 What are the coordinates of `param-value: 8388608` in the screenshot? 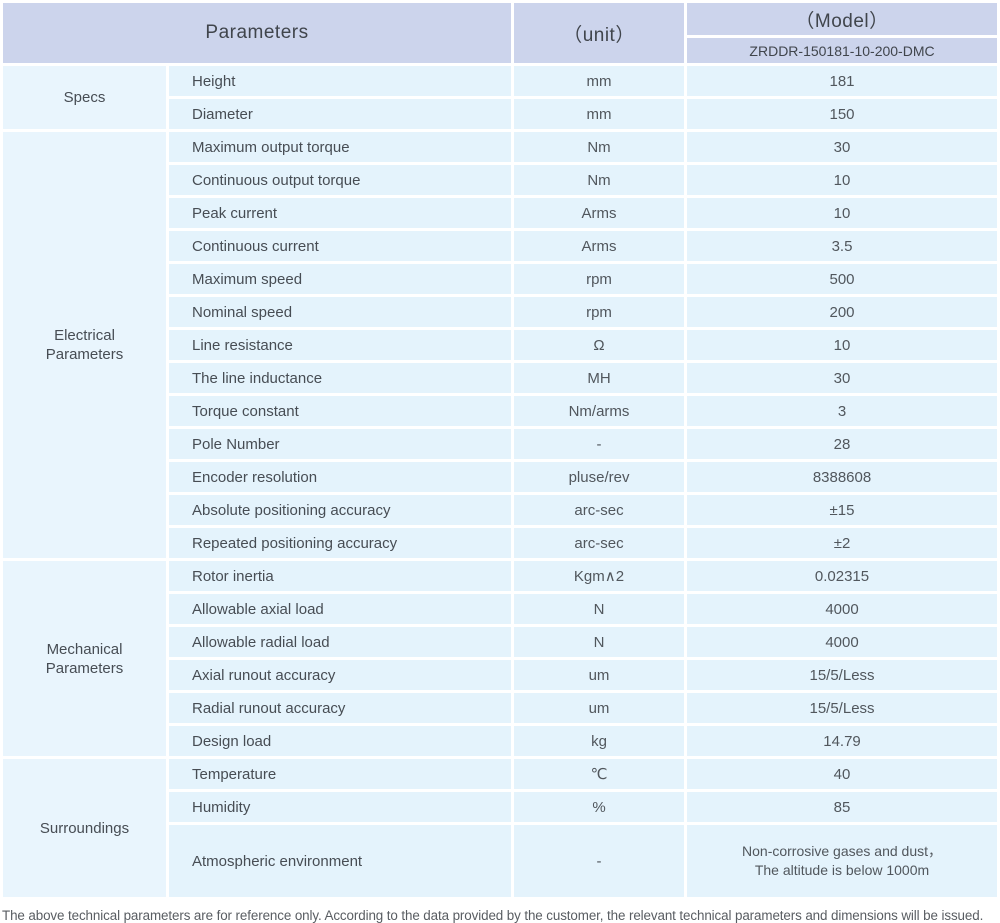 It's located at (842, 477).